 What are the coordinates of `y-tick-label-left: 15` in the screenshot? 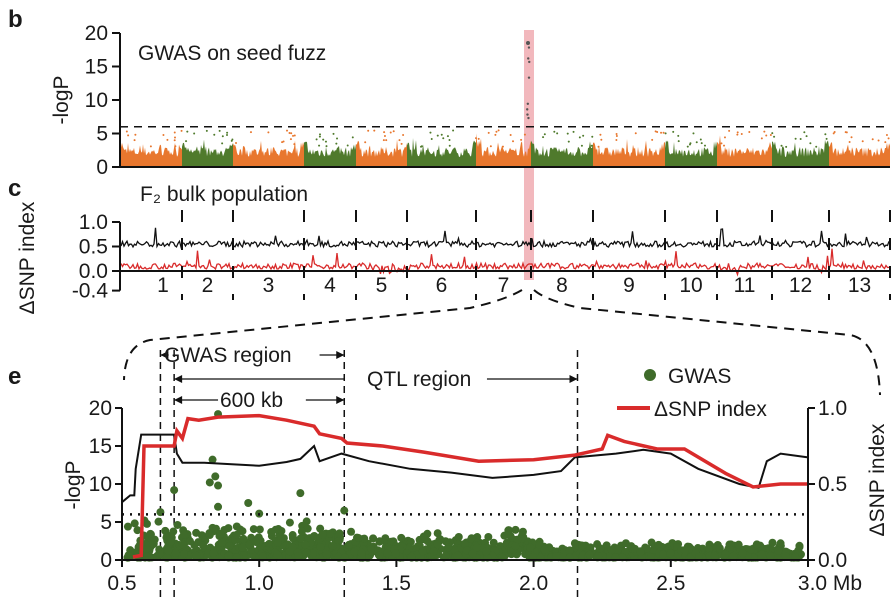 It's located at (100, 446).